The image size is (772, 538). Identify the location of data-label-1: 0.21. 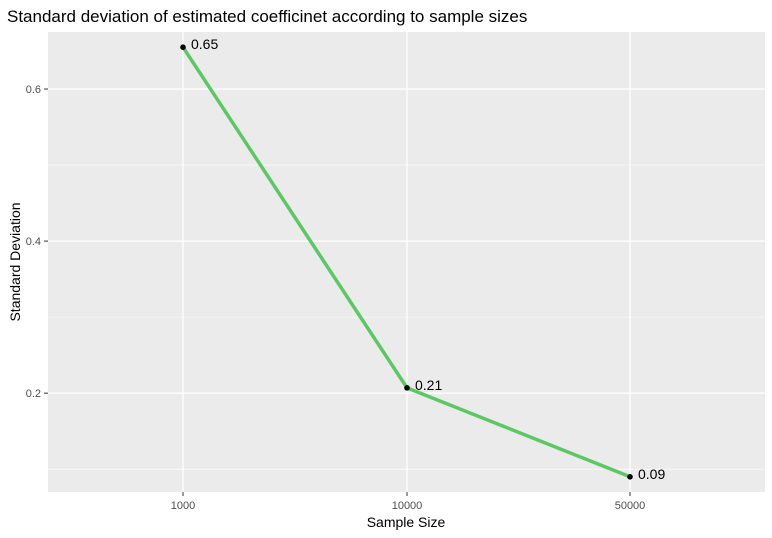
(428, 385).